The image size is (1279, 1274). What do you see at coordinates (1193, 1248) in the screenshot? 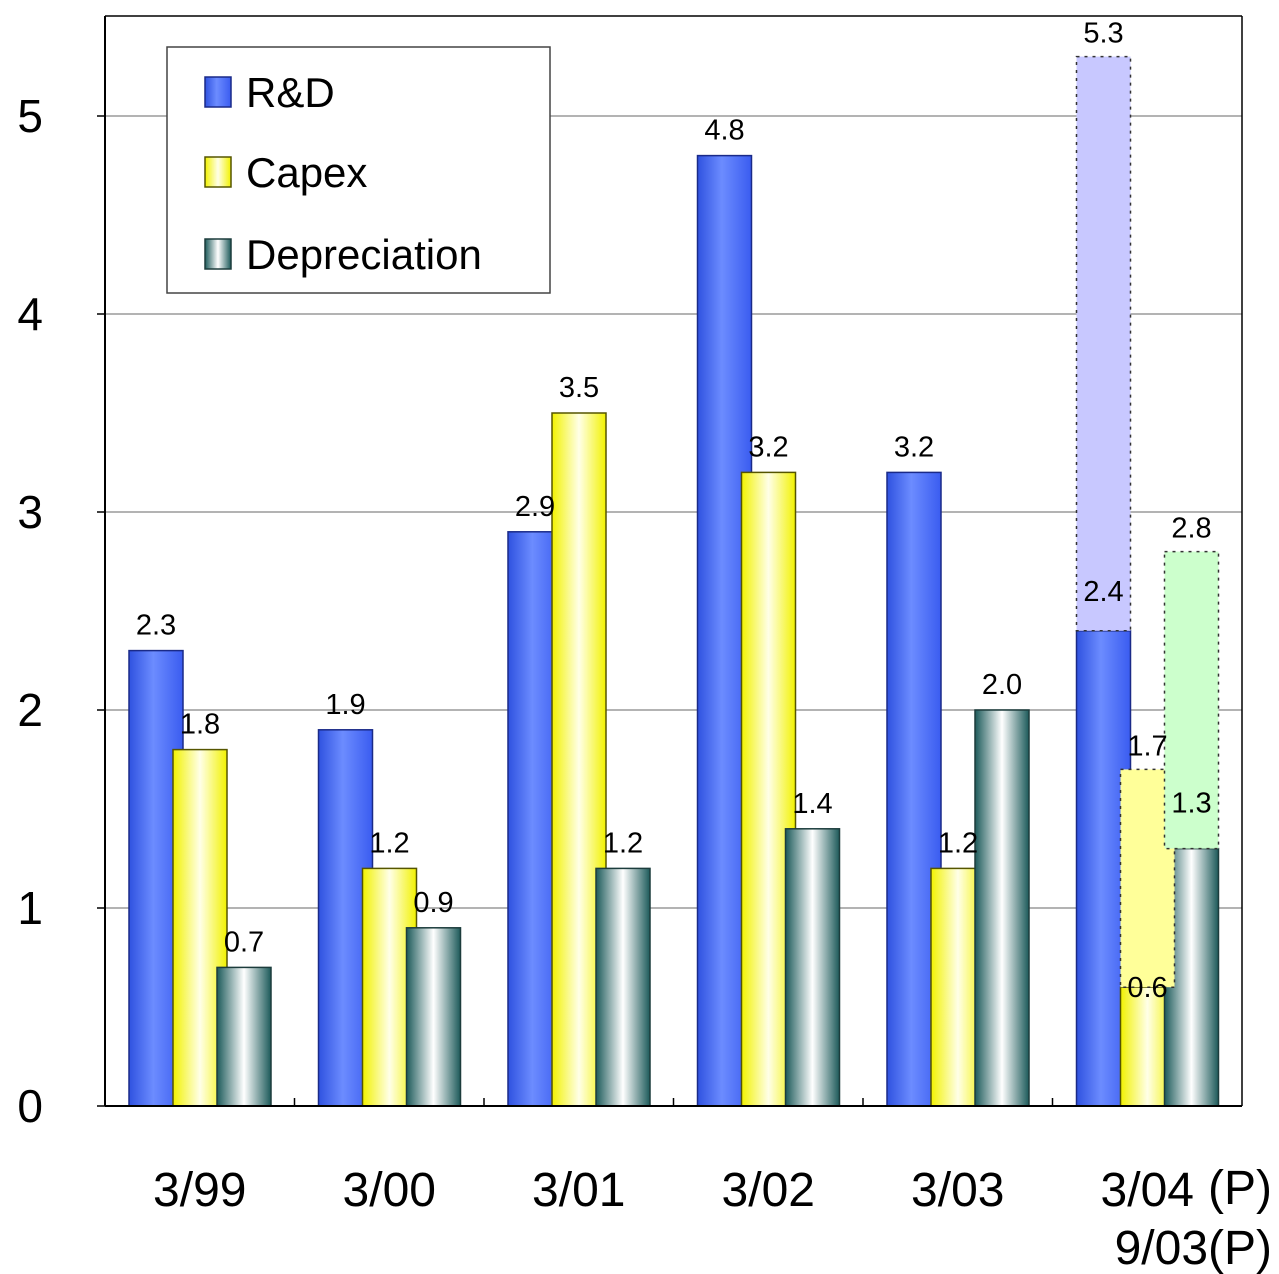
I see `x-tick-label-second-line: 9/03(P)` at bounding box center [1193, 1248].